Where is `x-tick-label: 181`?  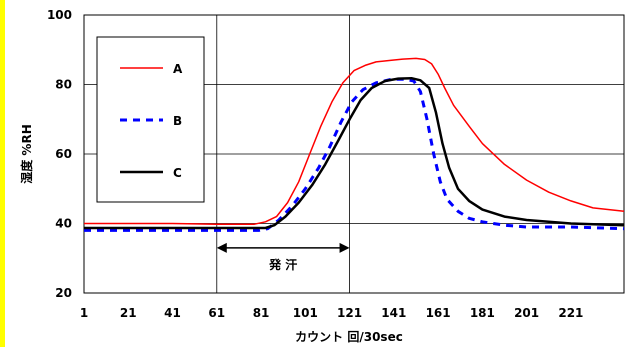 x-tick-label: 181 is located at coordinates (482, 313).